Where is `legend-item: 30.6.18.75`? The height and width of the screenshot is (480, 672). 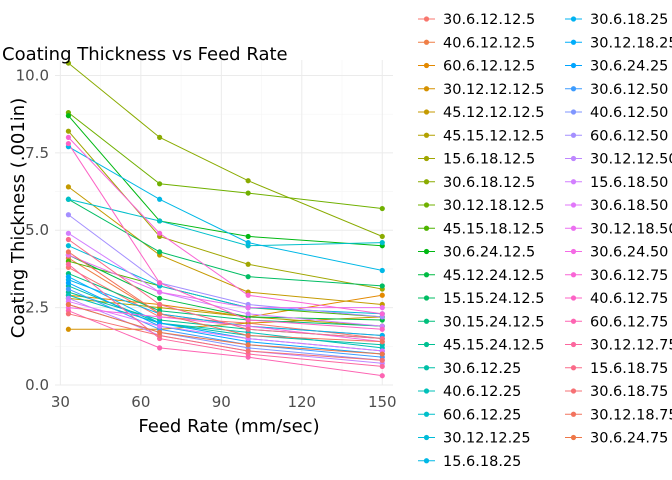
legend-item: 30.6.18.75 is located at coordinates (616, 392).